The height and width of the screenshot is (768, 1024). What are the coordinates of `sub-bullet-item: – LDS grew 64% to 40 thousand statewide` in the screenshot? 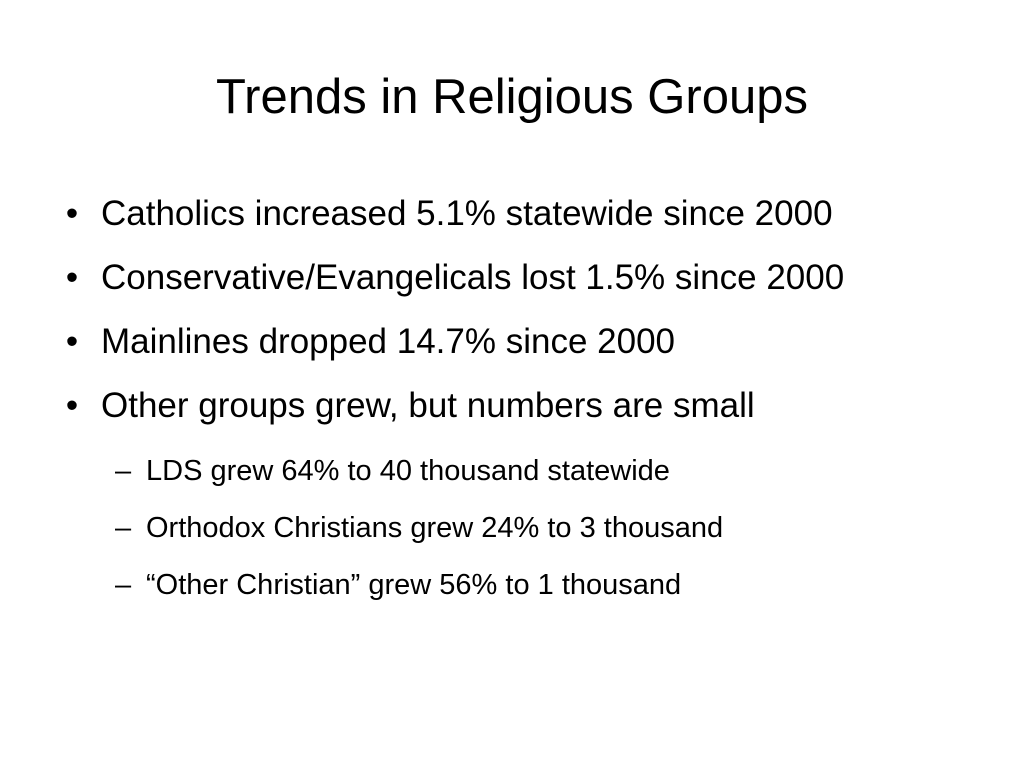 It's located at (512, 478).